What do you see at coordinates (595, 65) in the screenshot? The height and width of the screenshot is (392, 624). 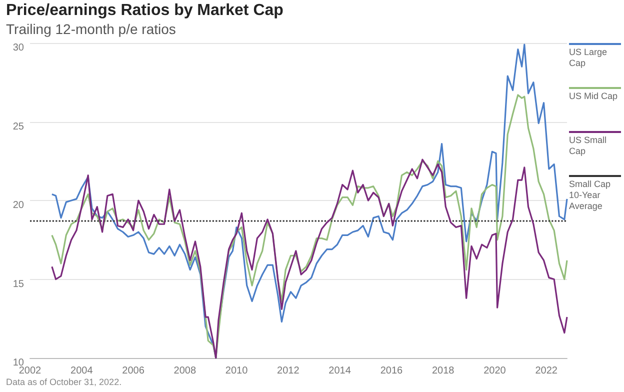 I see `text: US Large Cap` at bounding box center [595, 65].